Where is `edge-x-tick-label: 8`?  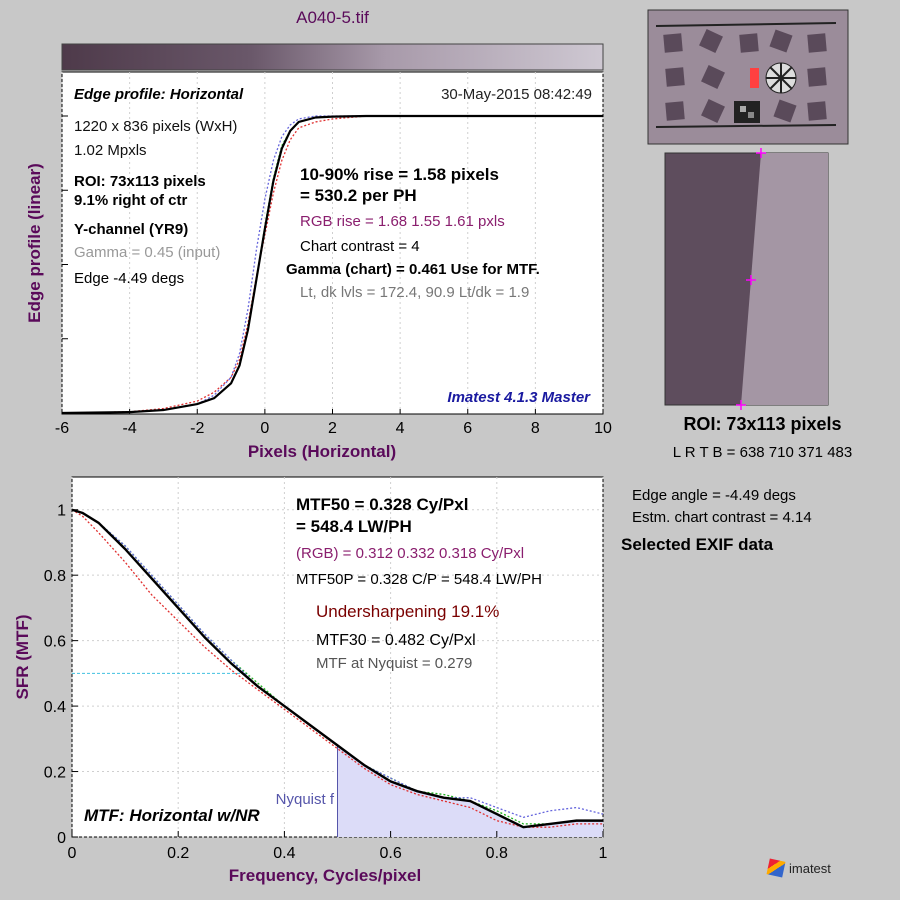
edge-x-tick-label: 8 is located at coordinates (535, 428).